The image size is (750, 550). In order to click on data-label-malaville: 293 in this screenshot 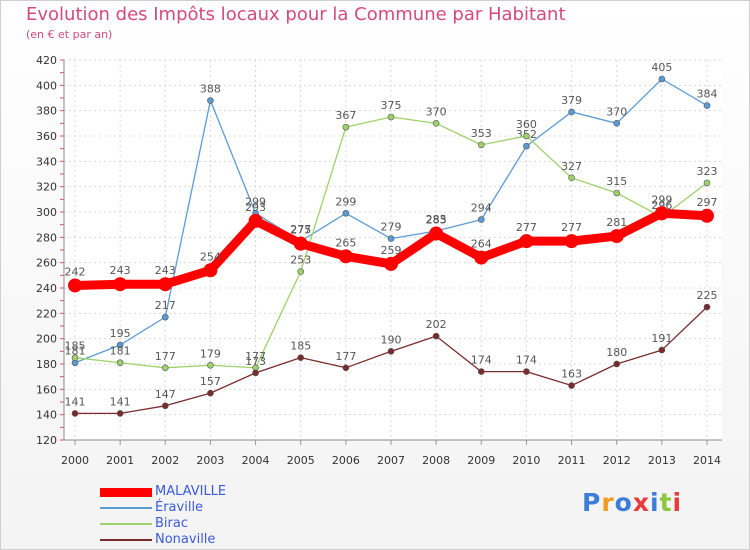, I will do `click(255, 207)`.